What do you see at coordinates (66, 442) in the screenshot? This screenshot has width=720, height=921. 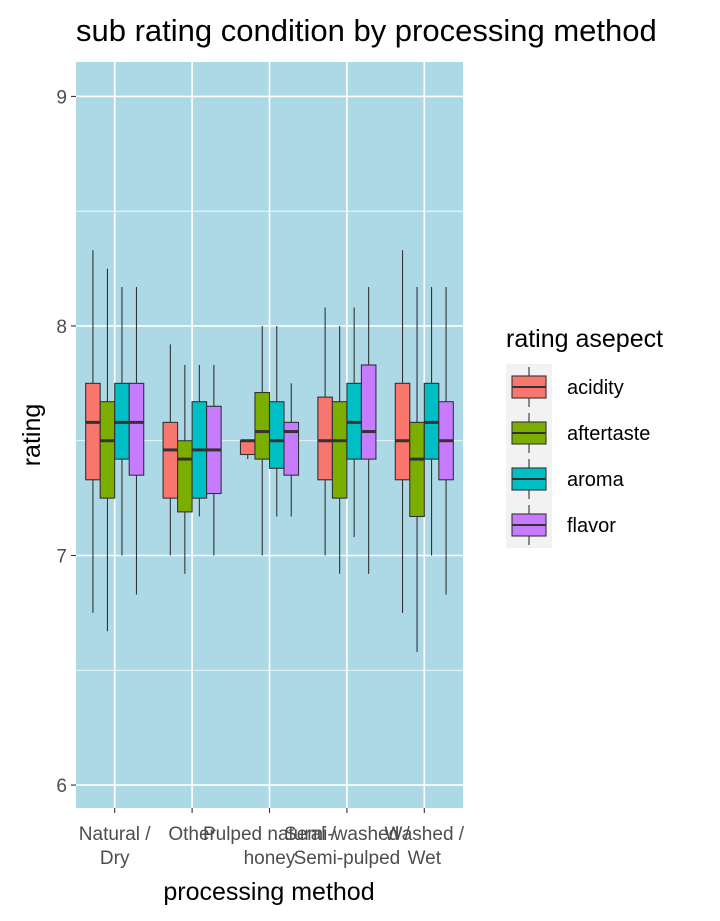 I see `y-axis: 6 7 8 9` at bounding box center [66, 442].